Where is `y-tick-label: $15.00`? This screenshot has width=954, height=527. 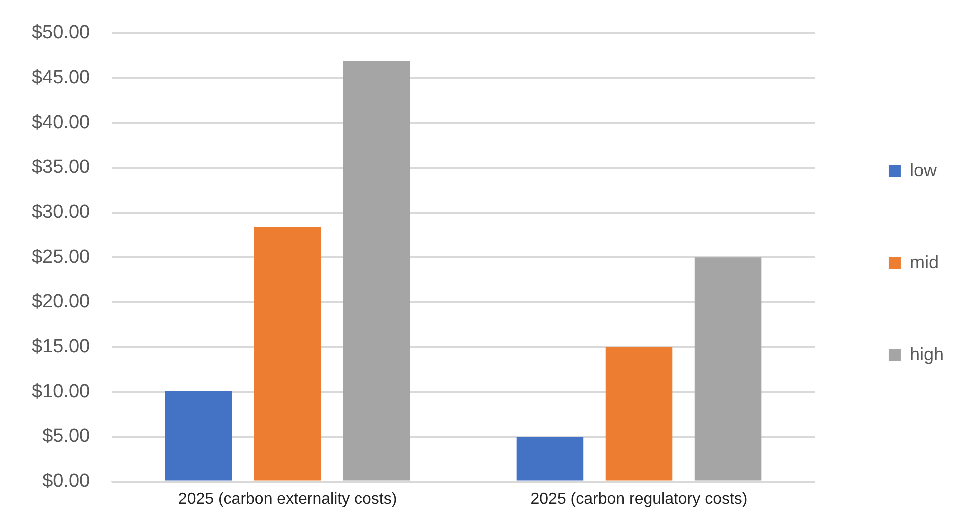
y-tick-label: $15.00 is located at coordinates (61, 347).